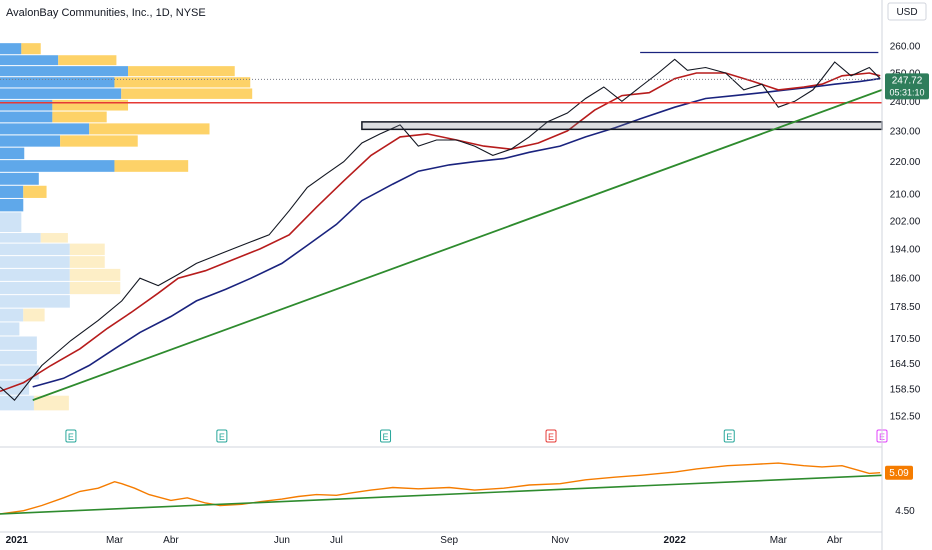  Describe the element at coordinates (476, 436) in the screenshot. I see `earnings-markers: EEEEEE` at that location.